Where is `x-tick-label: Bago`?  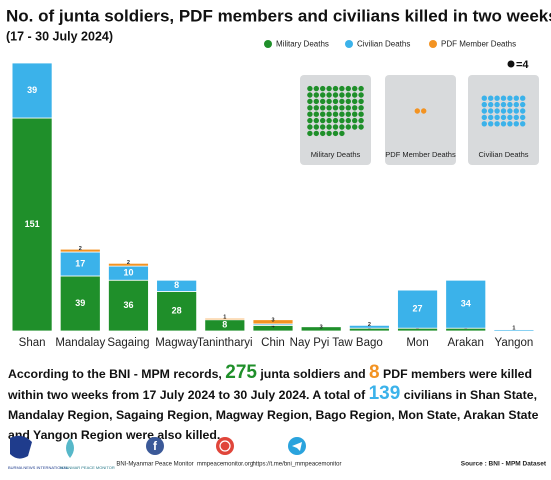 x-tick-label: Bago is located at coordinates (369, 343).